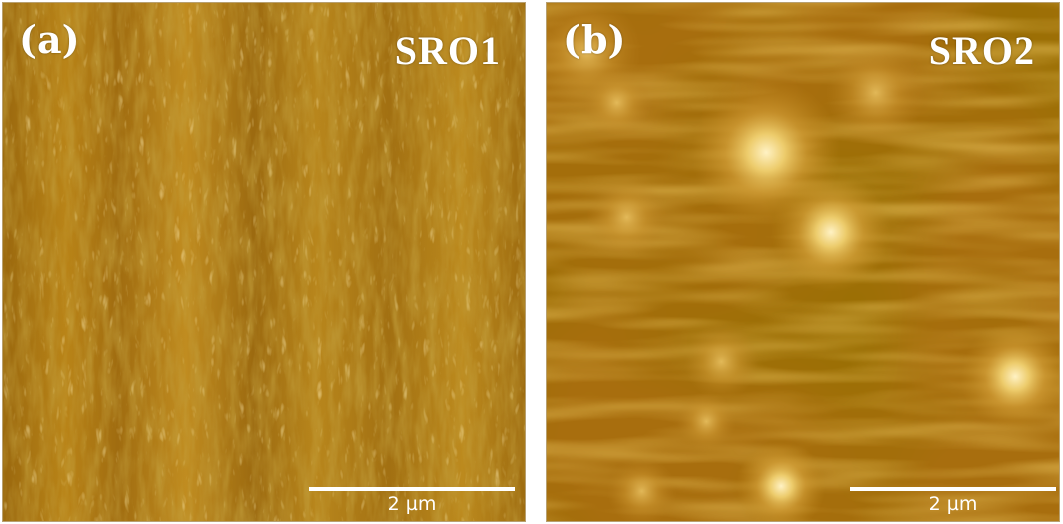  I want to click on scale-bar-label-a: 2 µm, so click(412, 504).